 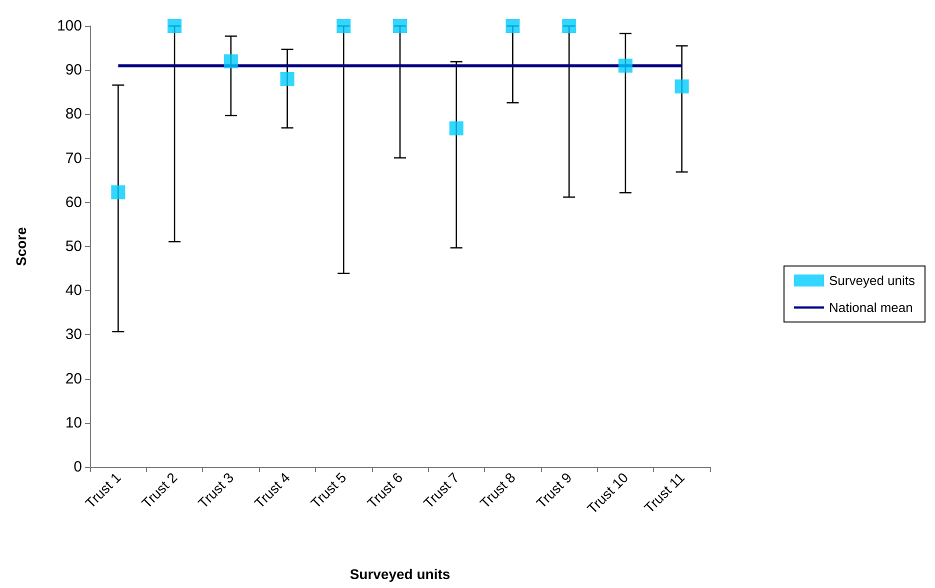 I want to click on x-axis-title: Surveyed units, so click(x=400, y=574).